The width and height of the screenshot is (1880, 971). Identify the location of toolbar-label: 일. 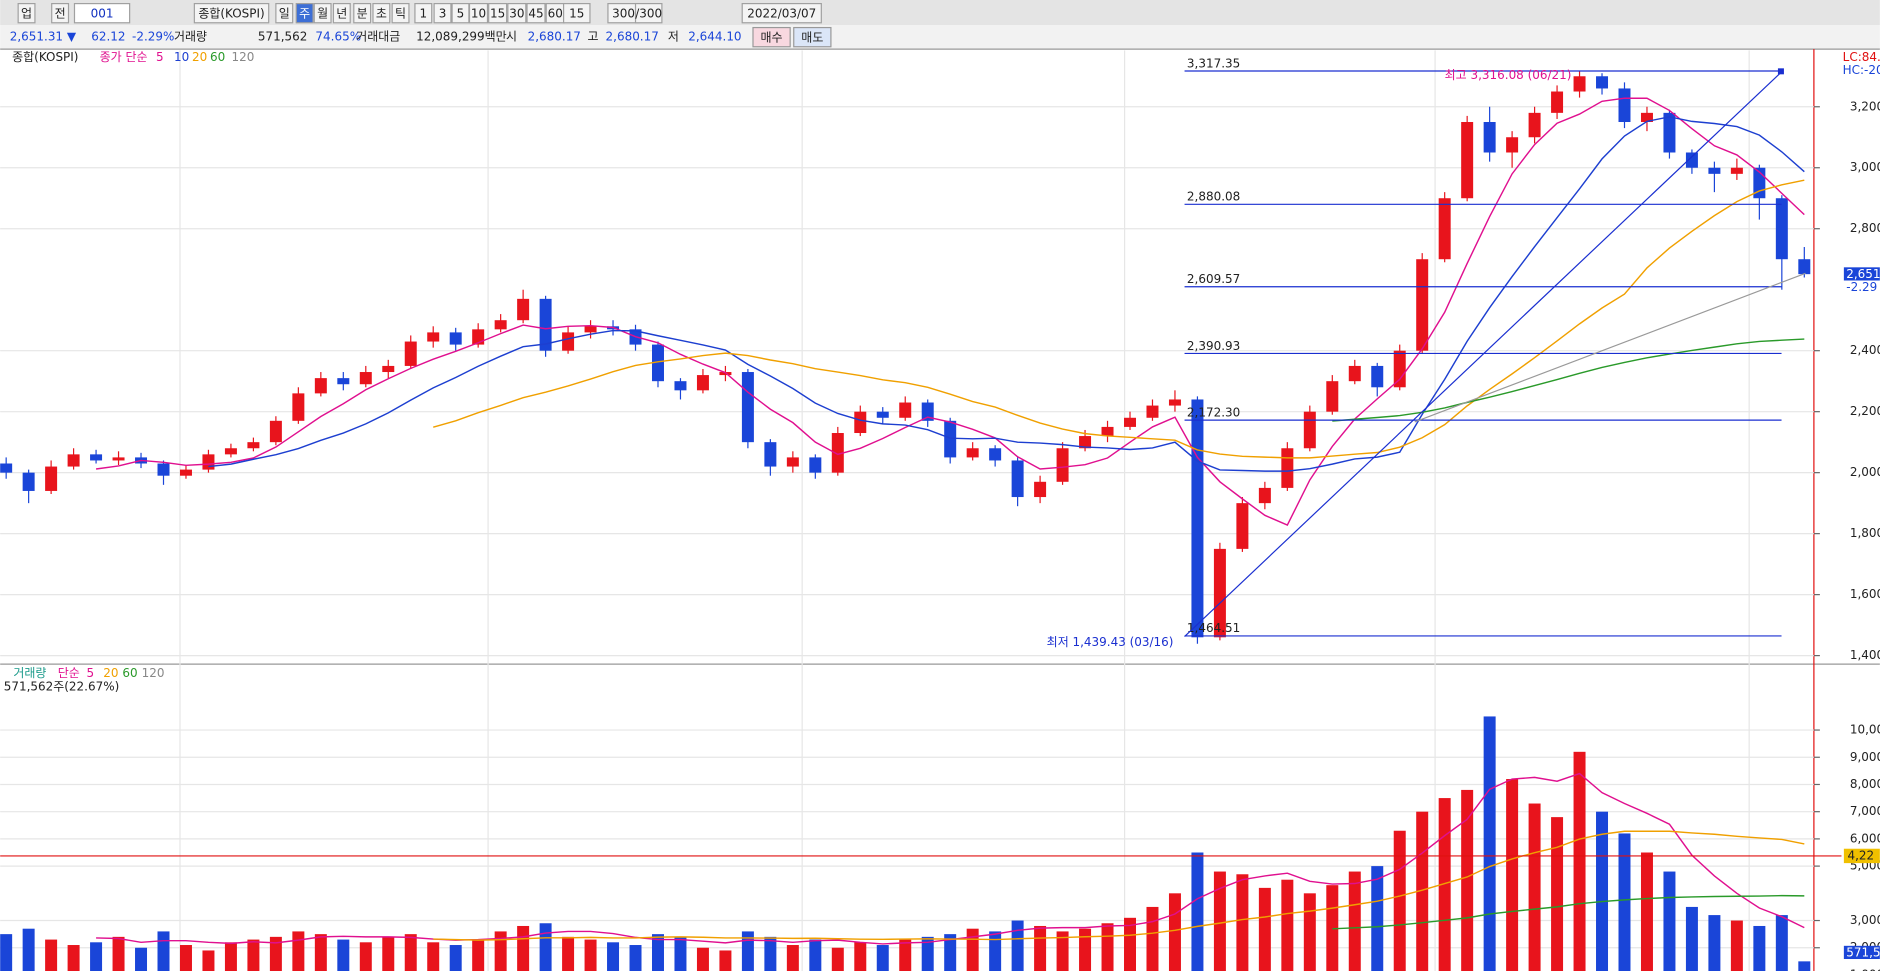
(284, 13).